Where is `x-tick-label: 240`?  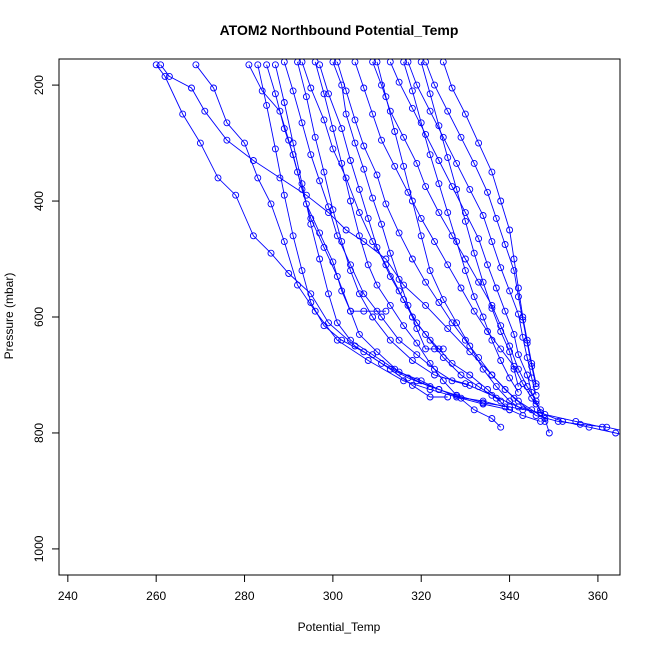
x-tick-label: 240 is located at coordinates (68, 596).